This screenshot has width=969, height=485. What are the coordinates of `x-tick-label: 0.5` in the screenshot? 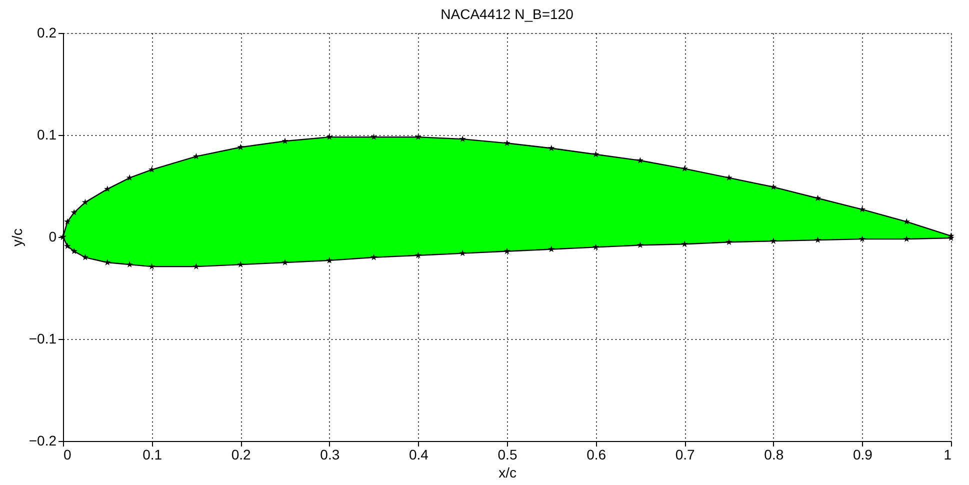 It's located at (508, 454).